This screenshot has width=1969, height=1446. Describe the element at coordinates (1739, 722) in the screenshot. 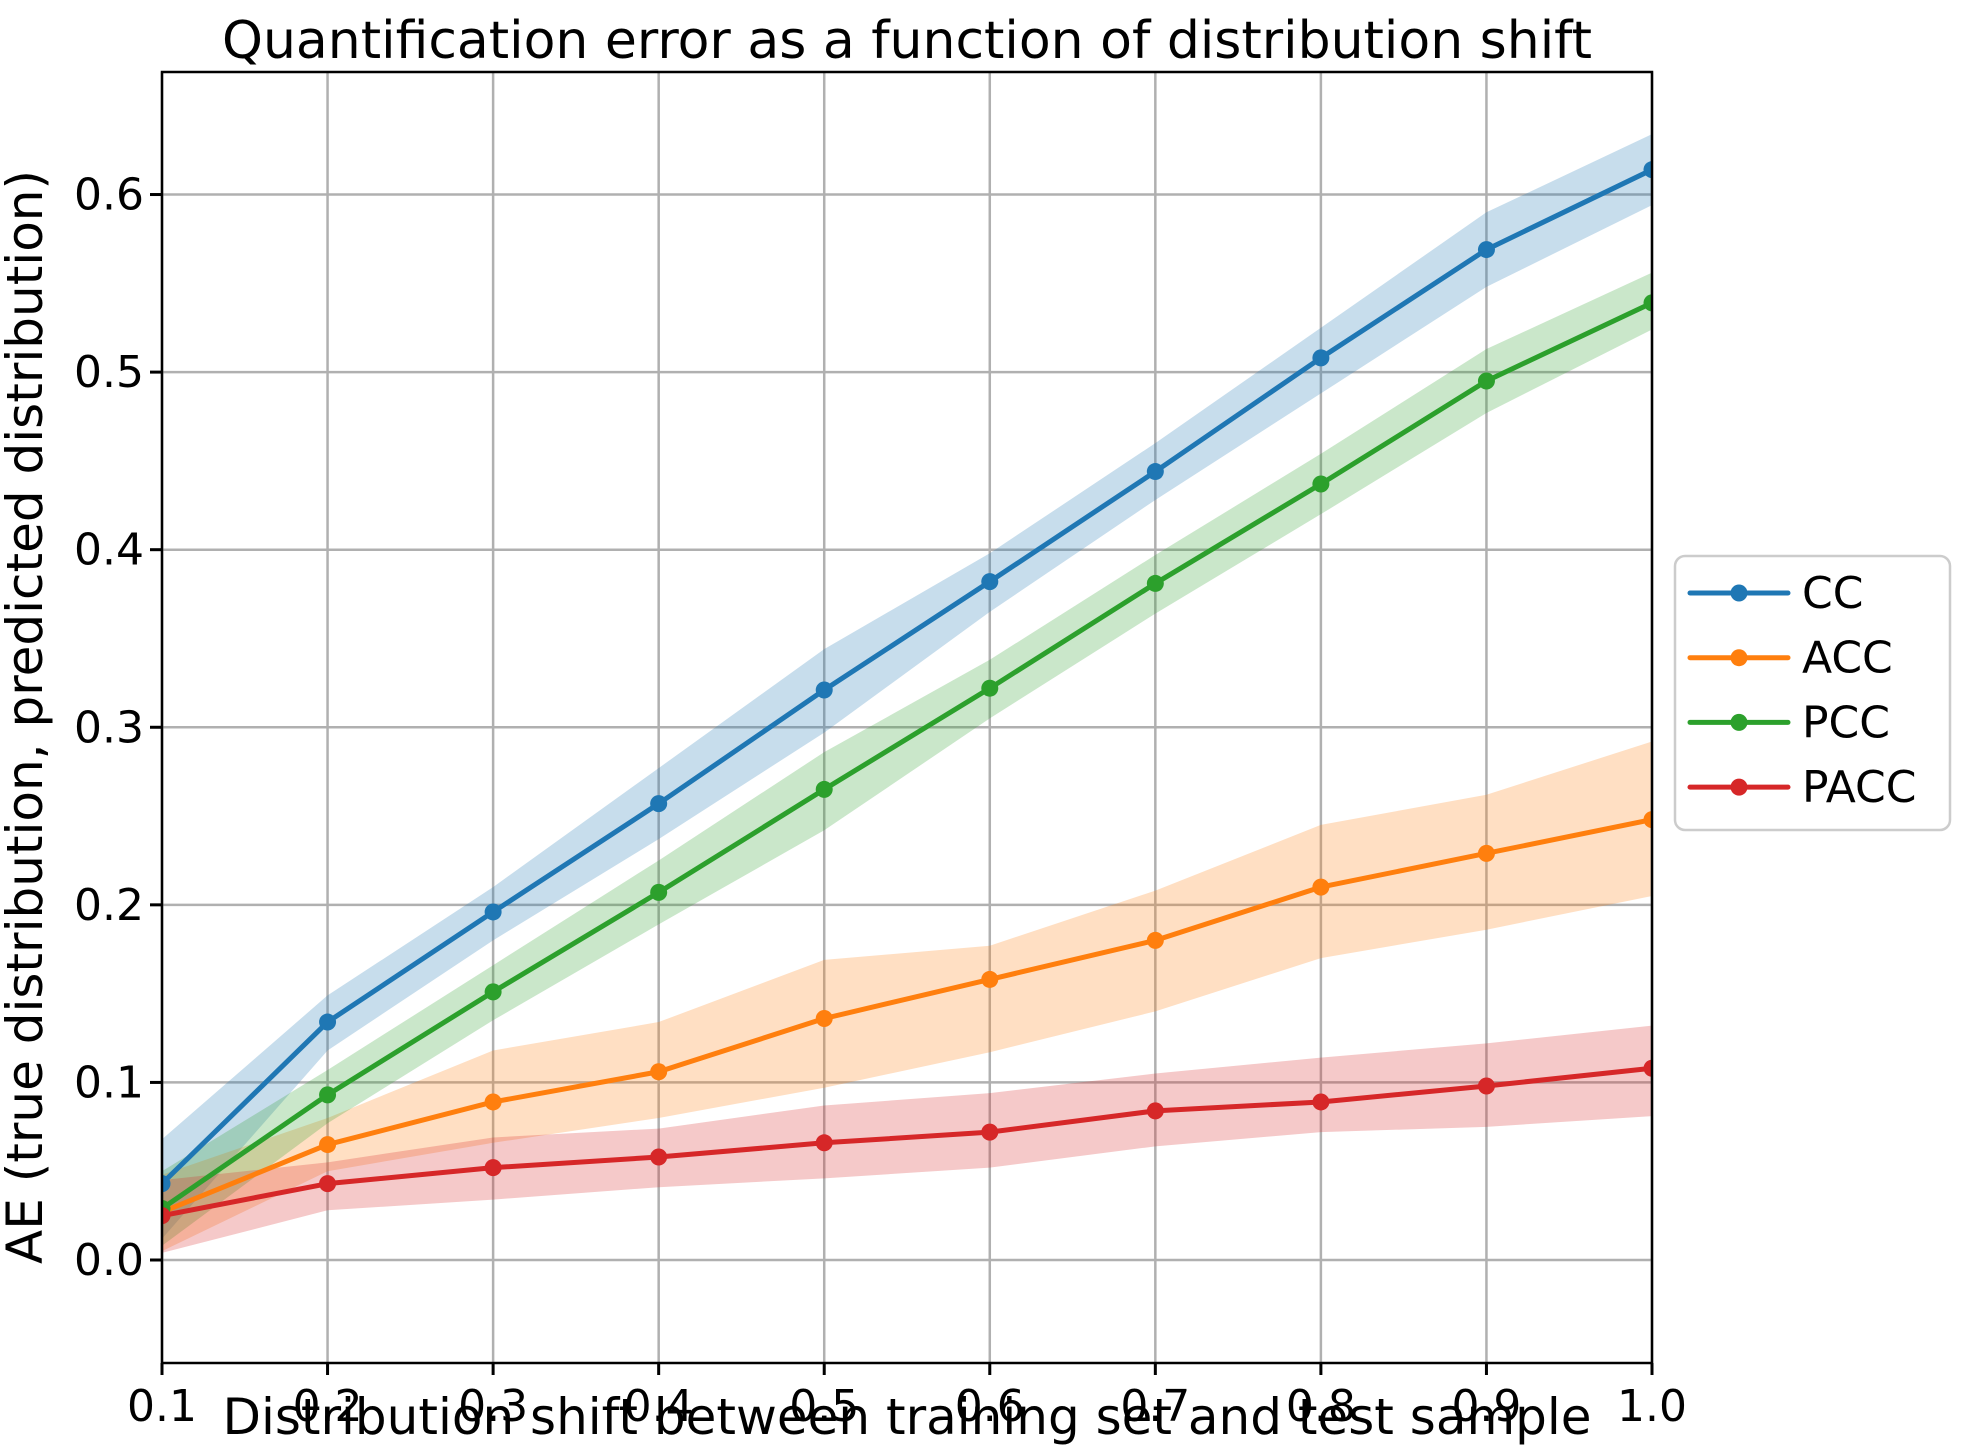

I see `legend-marker-pcc` at that location.